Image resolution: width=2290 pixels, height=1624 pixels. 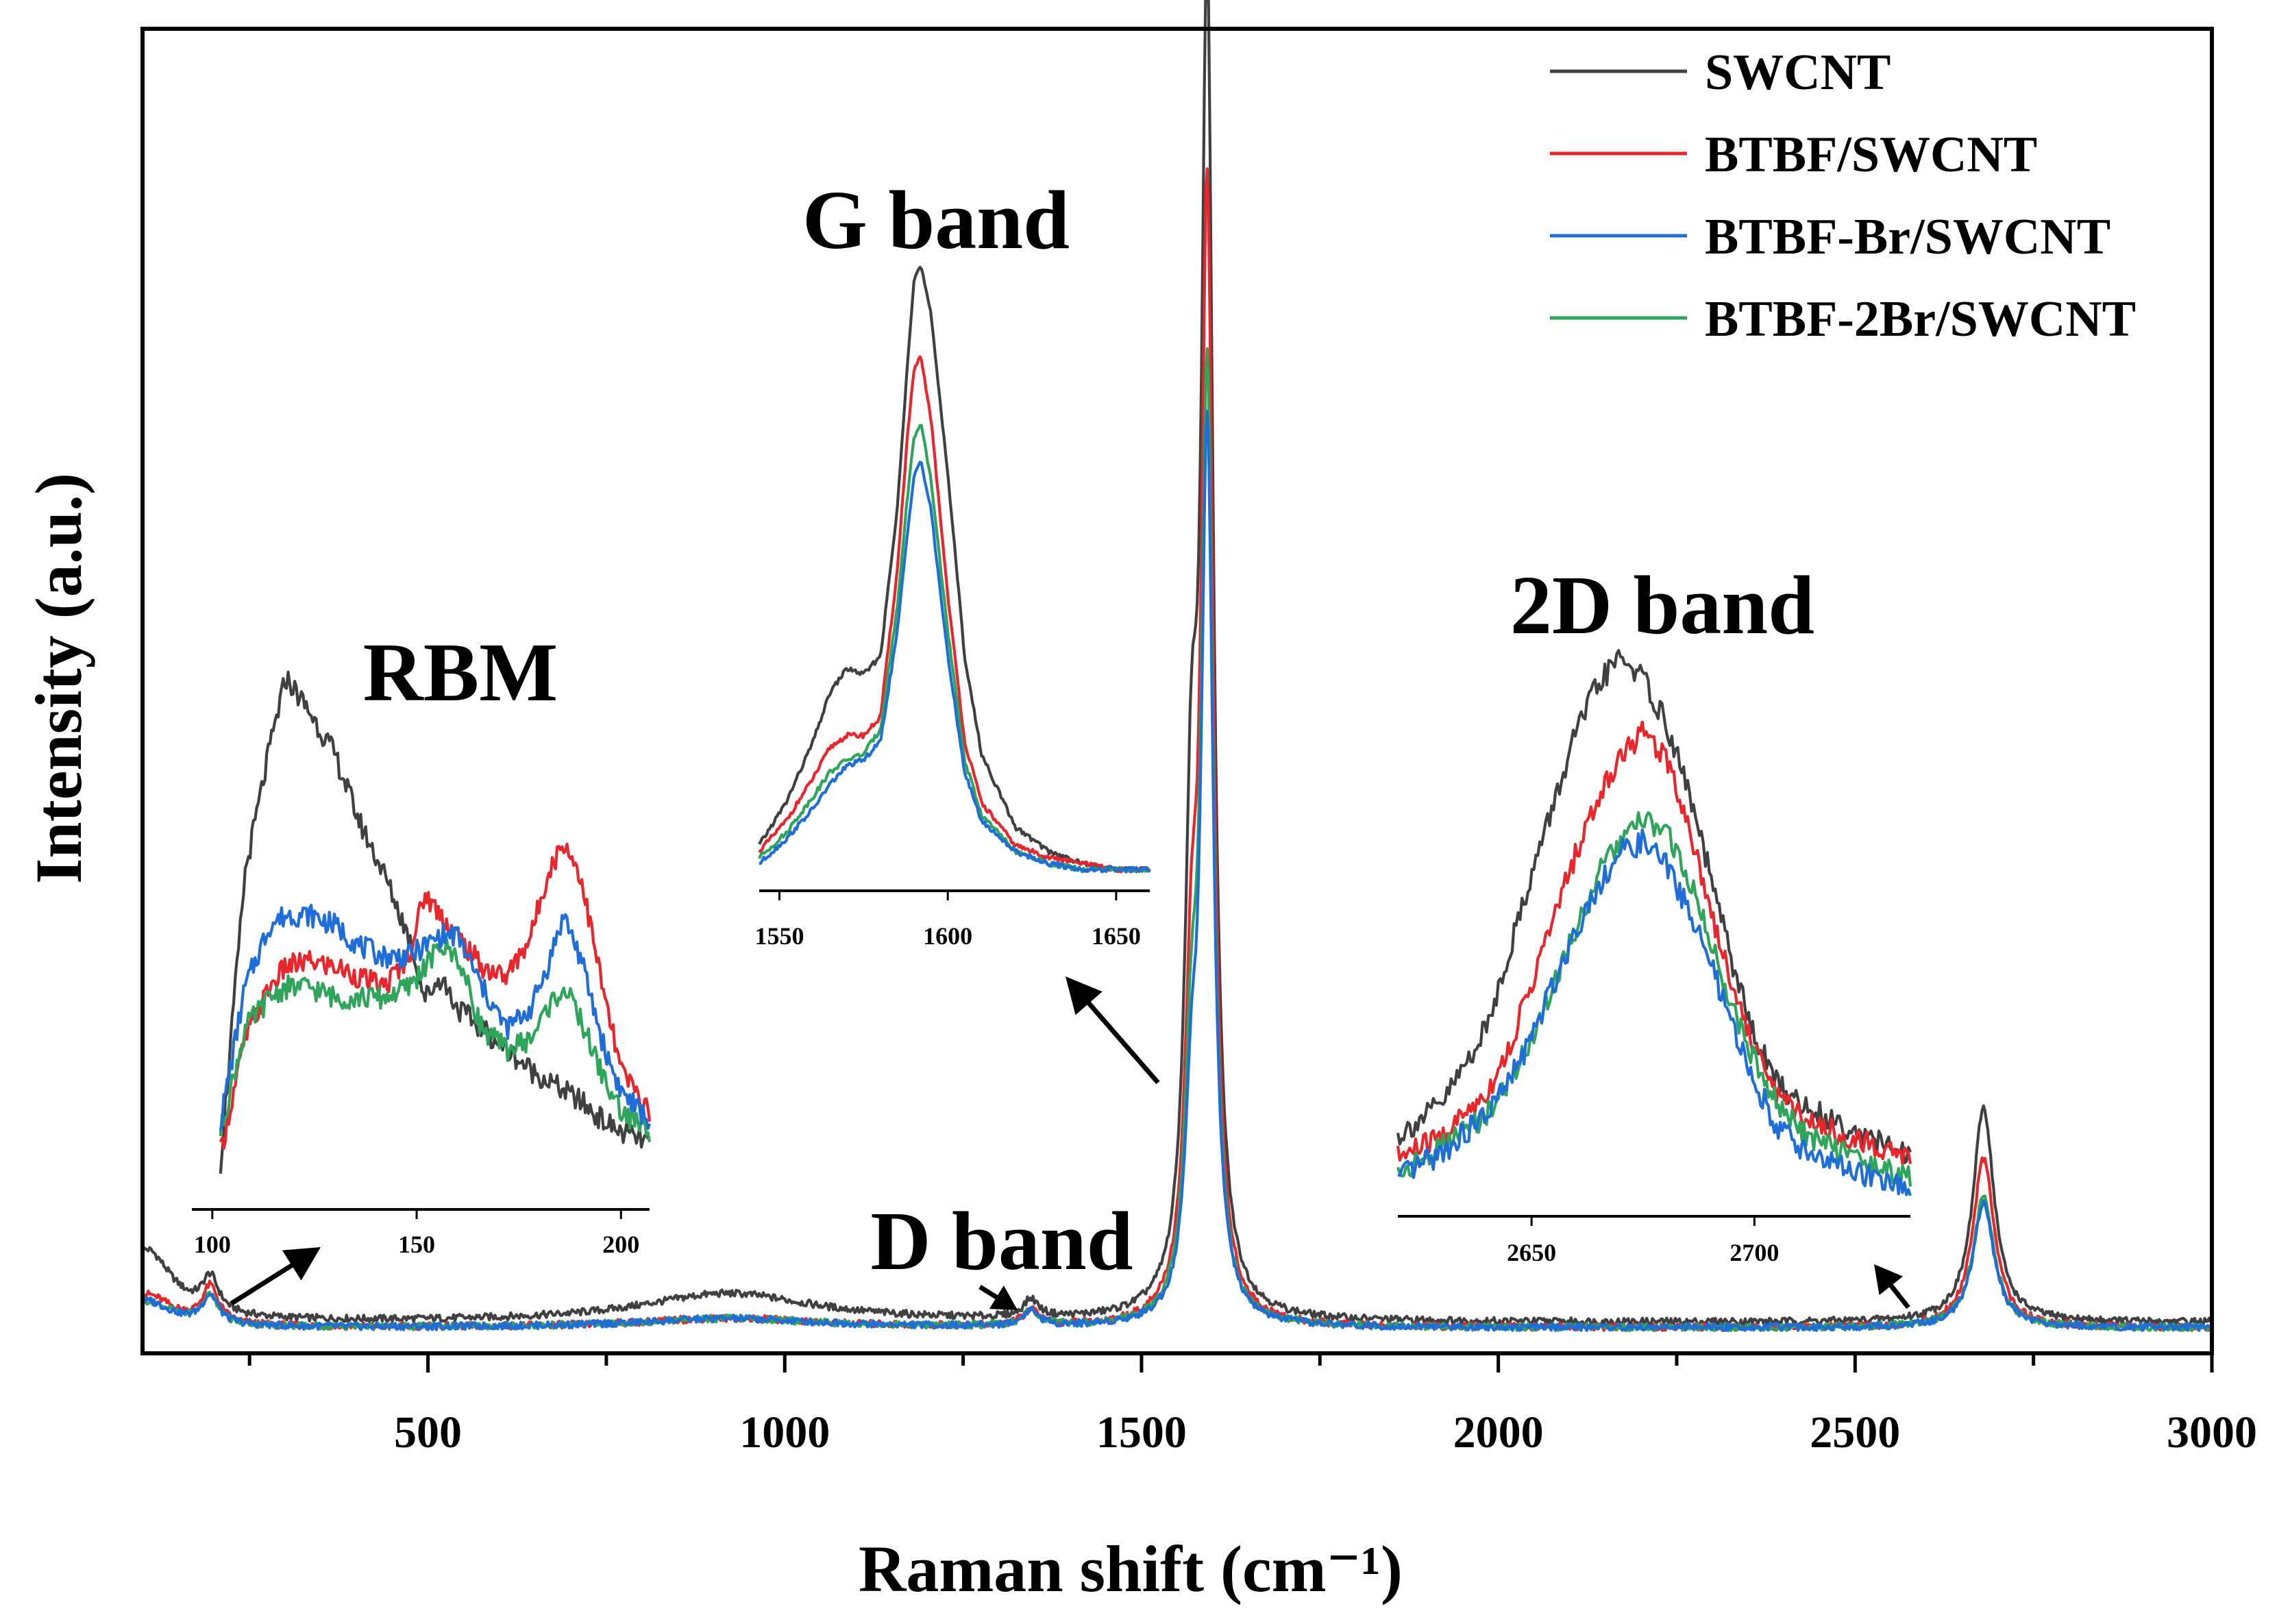 What do you see at coordinates (1662, 605) in the screenshot?
I see `annotation-2d-band: 2D band` at bounding box center [1662, 605].